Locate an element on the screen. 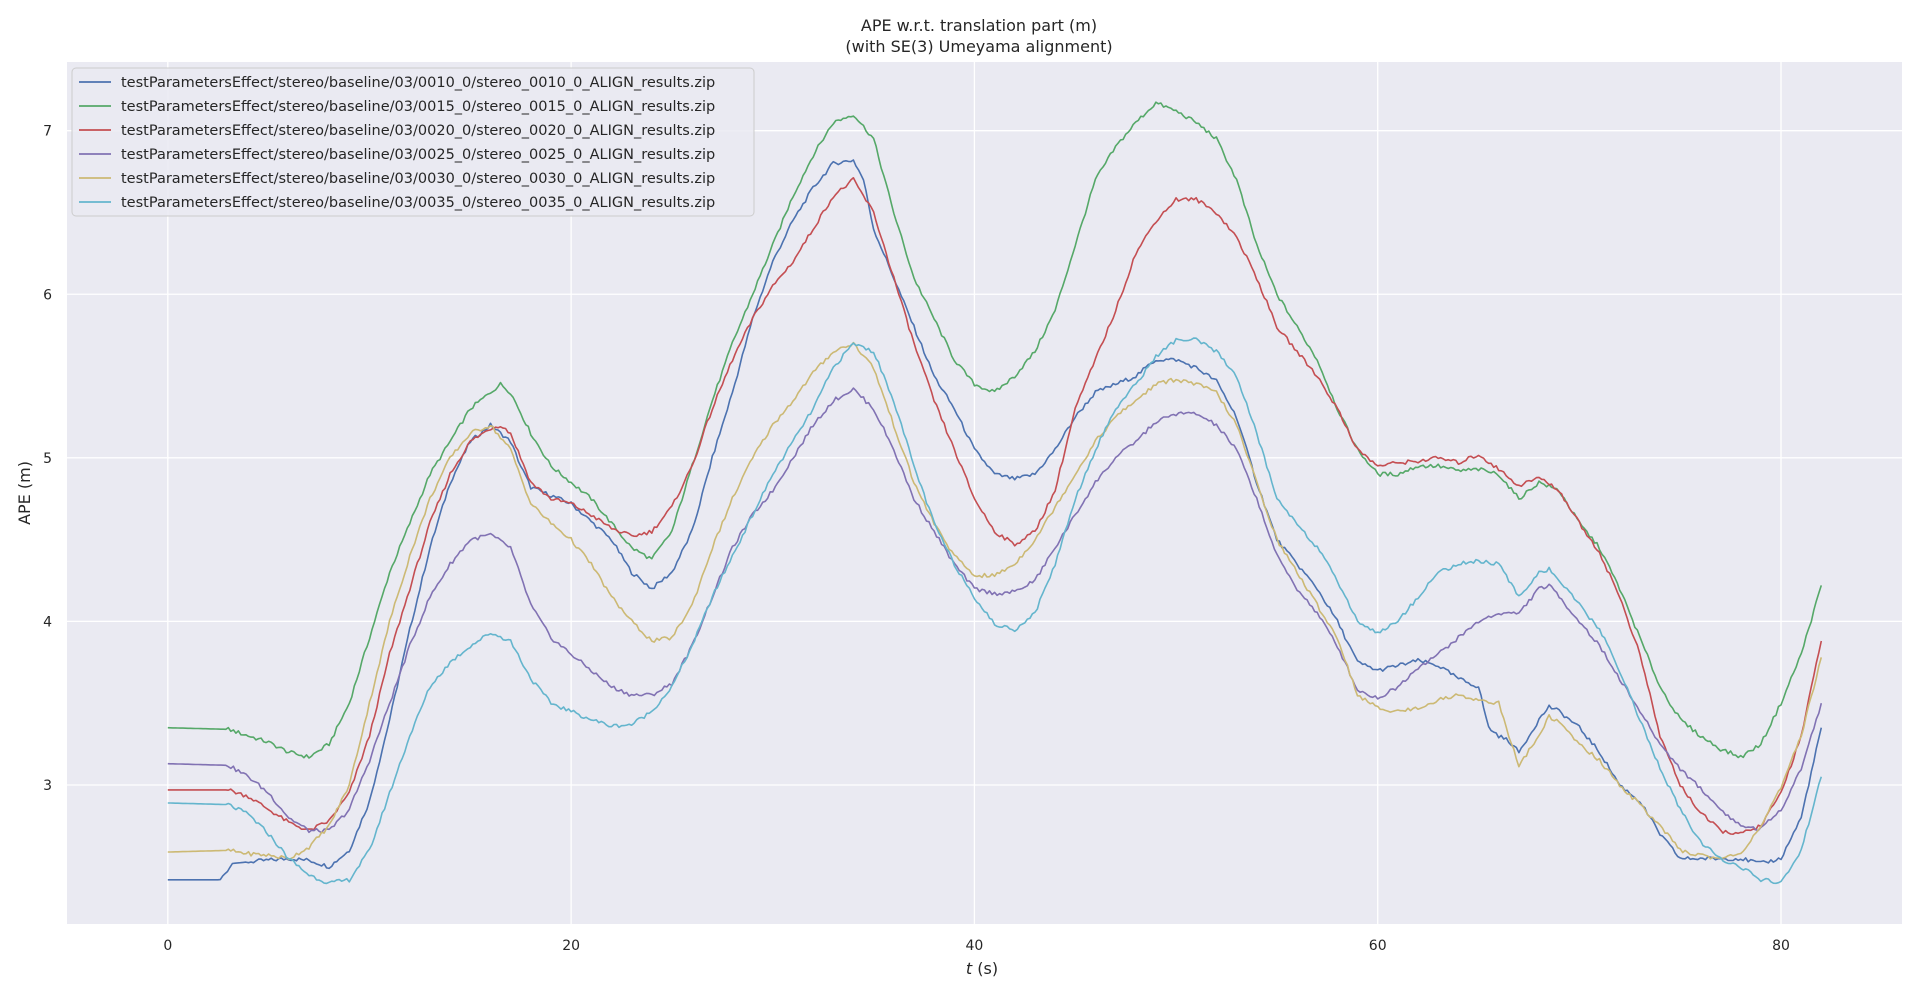  x-axis-label: t (s) is located at coordinates (982, 968).